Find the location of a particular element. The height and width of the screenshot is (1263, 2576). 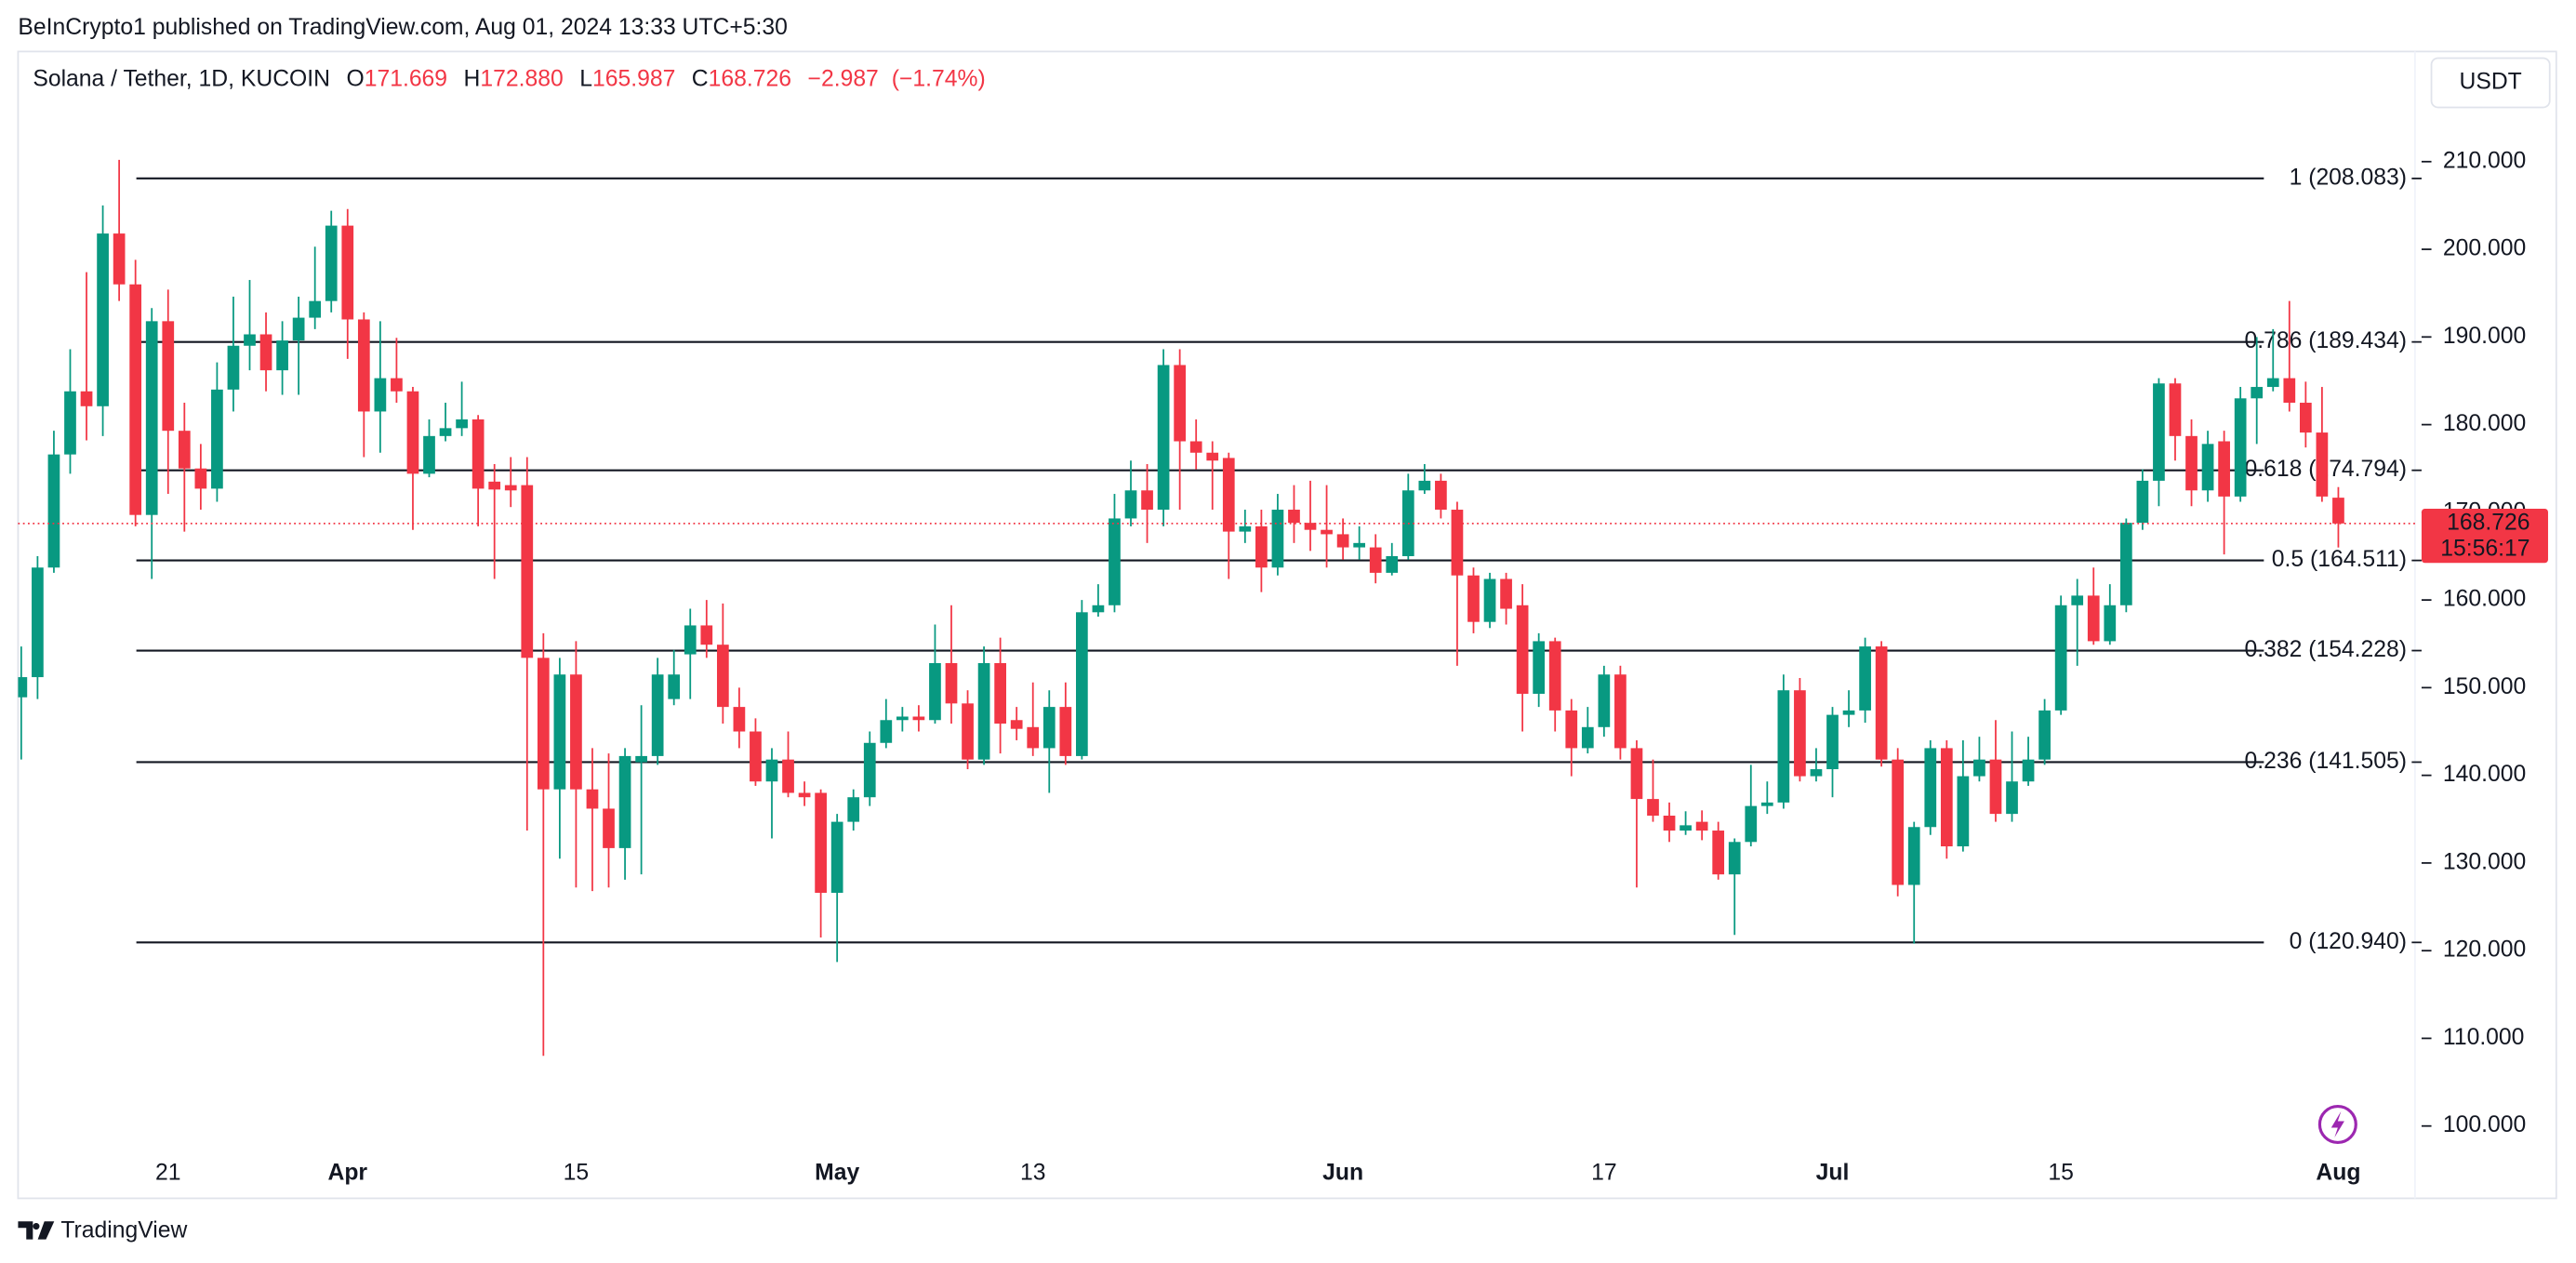

x-tick-label: 13 is located at coordinates (1032, 1174).